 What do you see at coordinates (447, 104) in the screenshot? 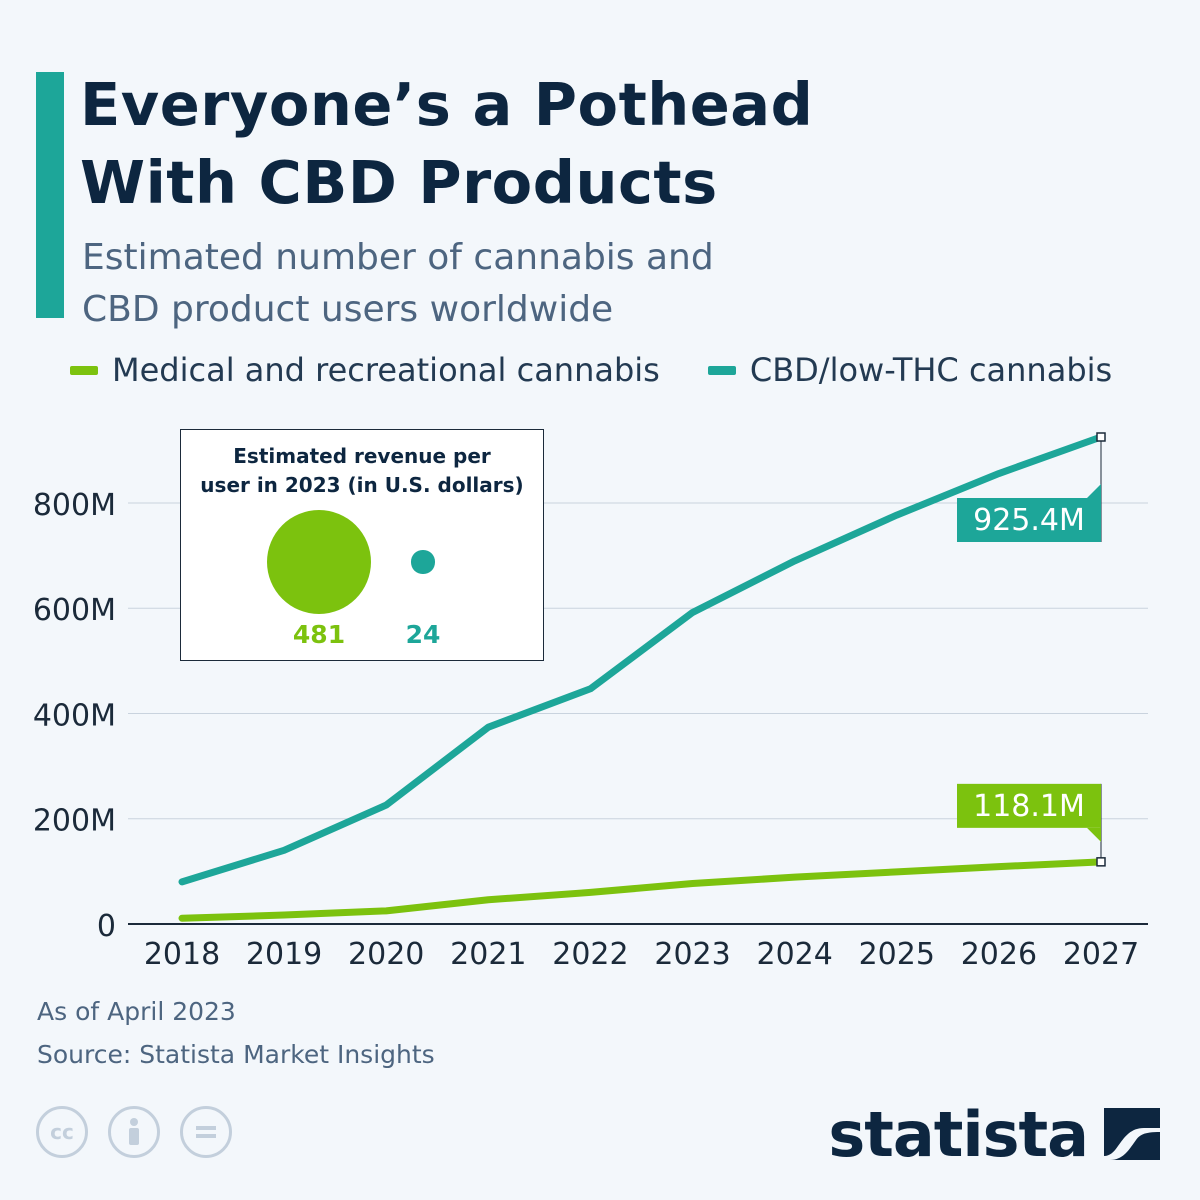
I see `chart-title-line-1: Everyone’s a Pothead` at bounding box center [447, 104].